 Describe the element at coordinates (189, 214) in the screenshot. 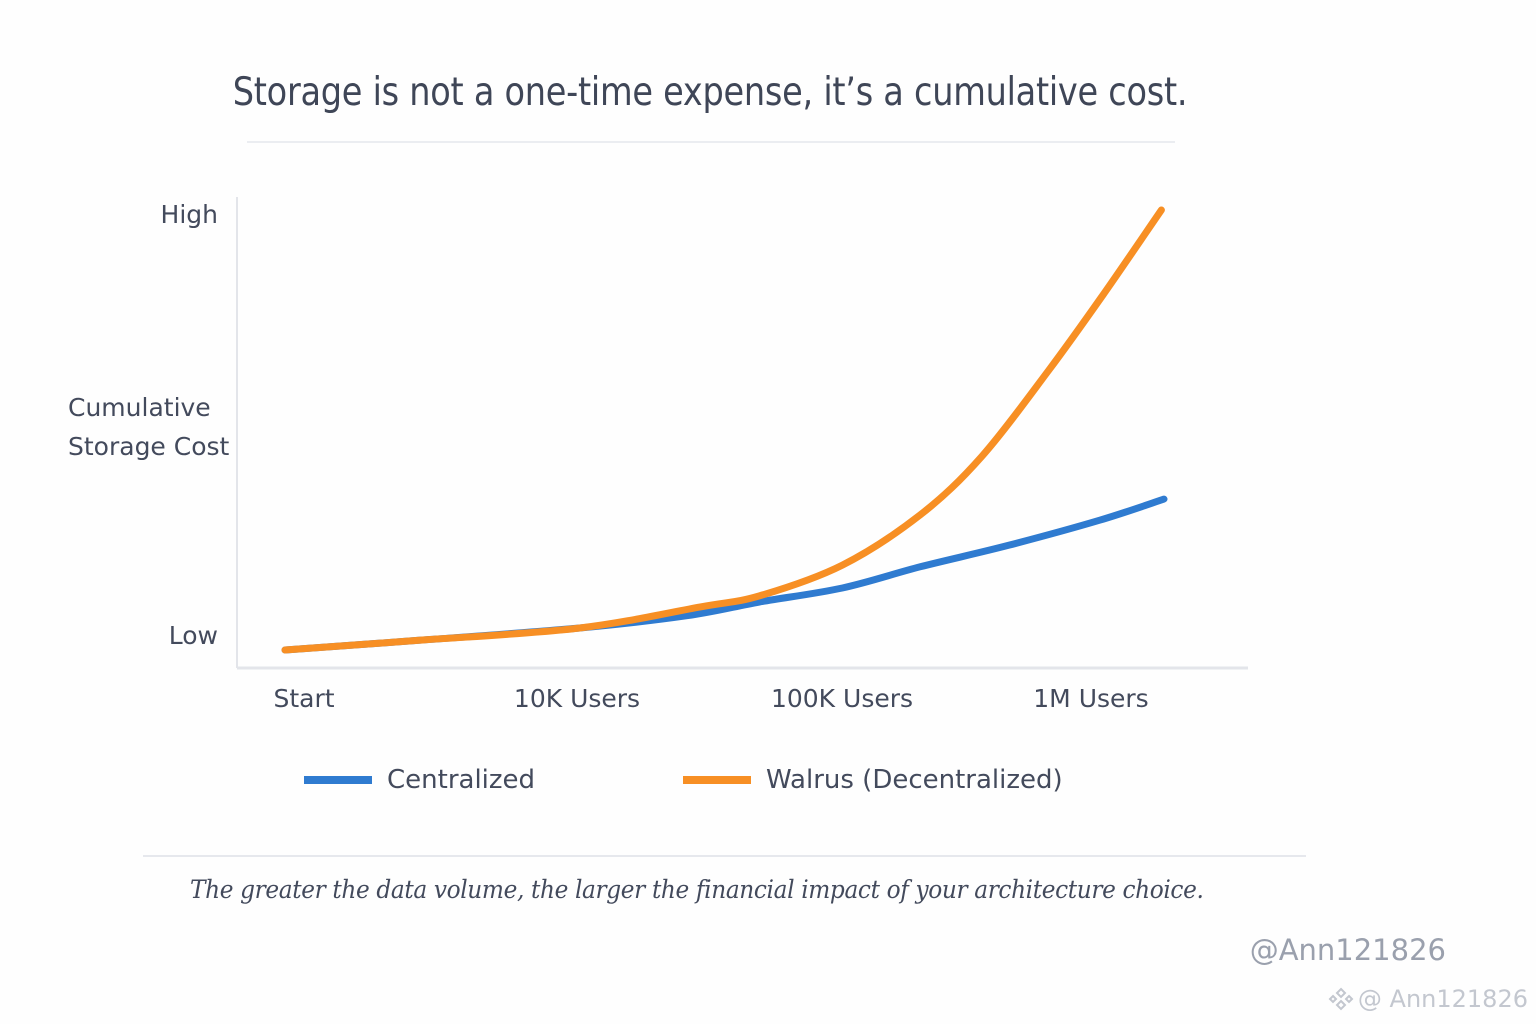

I see `y-tick-label-high: High` at that location.